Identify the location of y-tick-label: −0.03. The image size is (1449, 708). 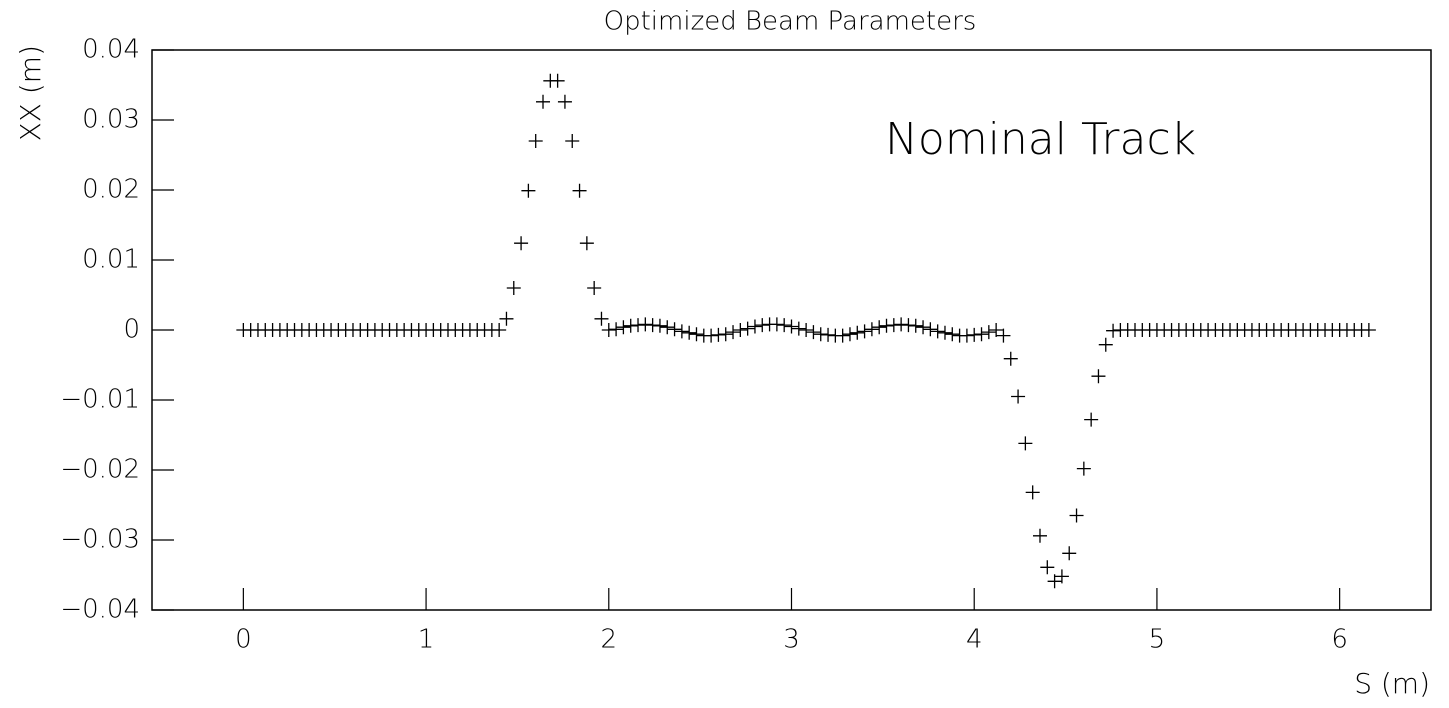
(100, 540).